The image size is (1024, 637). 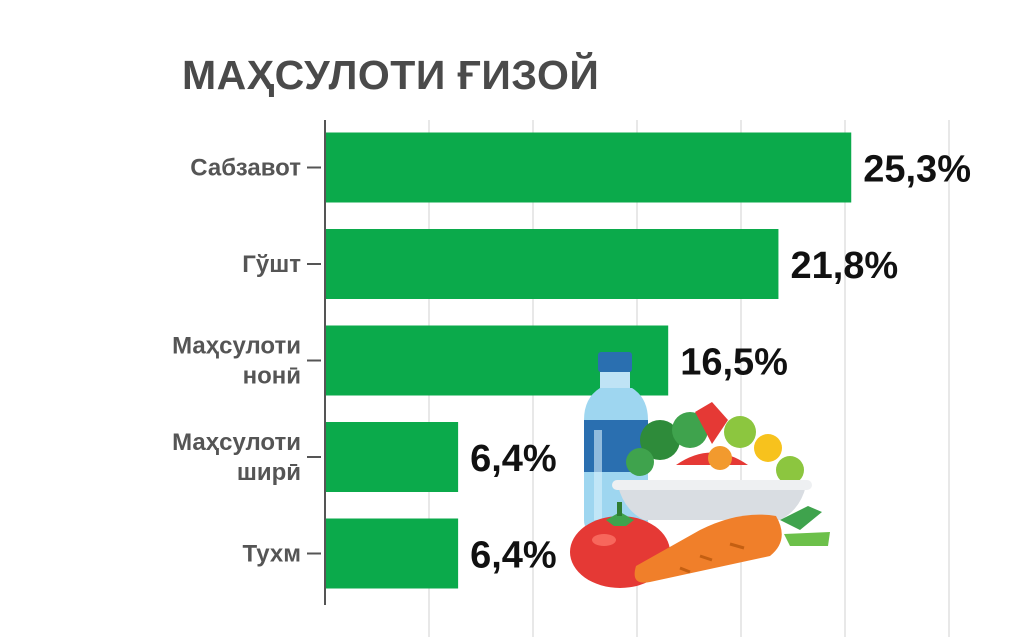 I want to click on category-label: Сабзавот, so click(x=245, y=168).